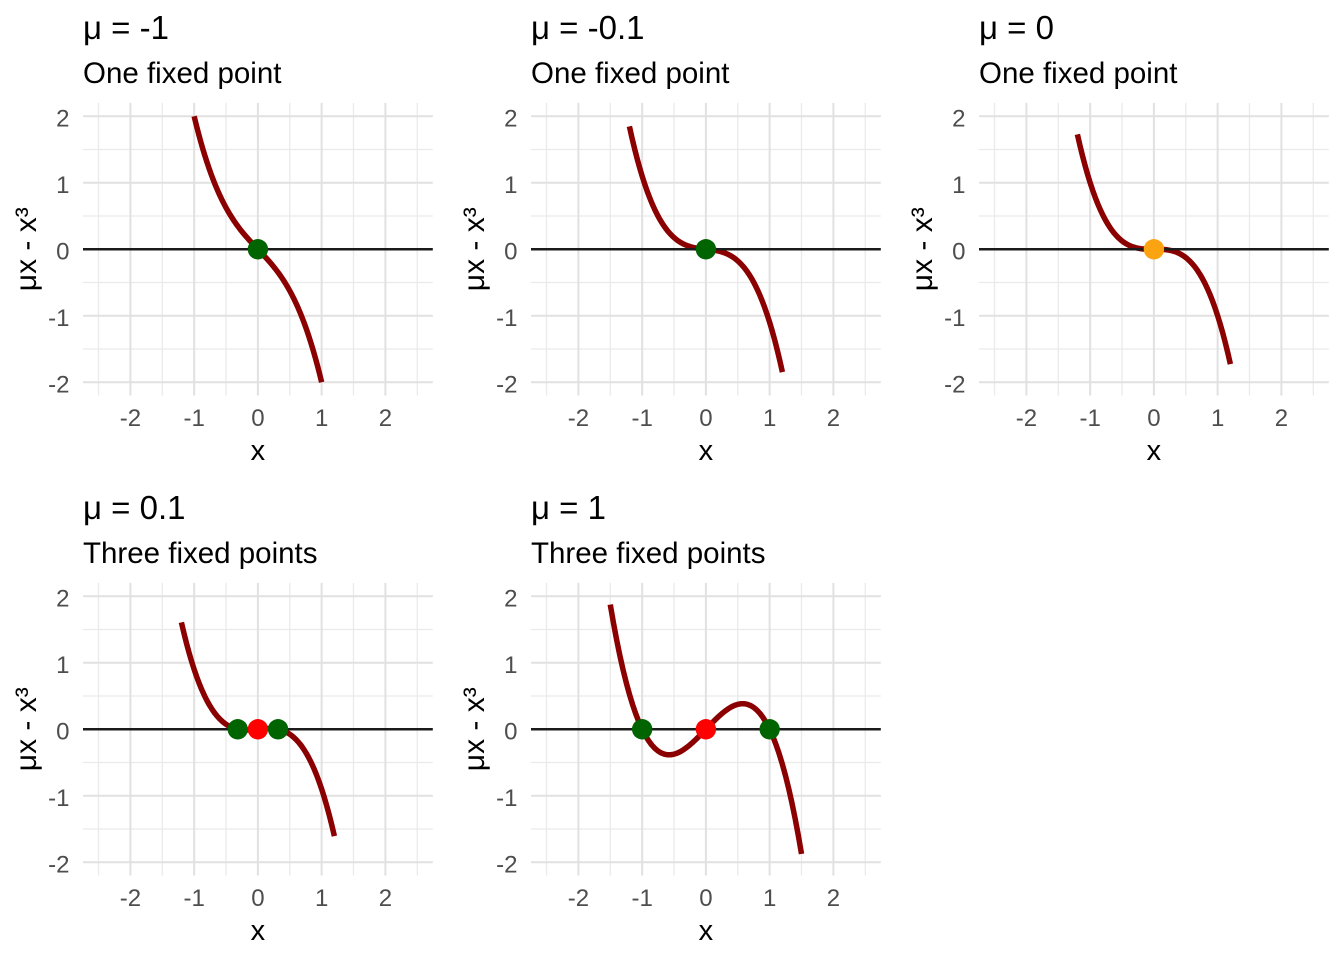 This screenshot has height=960, width=1344. What do you see at coordinates (588, 27) in the screenshot?
I see `svg-text: μ = -0.1` at bounding box center [588, 27].